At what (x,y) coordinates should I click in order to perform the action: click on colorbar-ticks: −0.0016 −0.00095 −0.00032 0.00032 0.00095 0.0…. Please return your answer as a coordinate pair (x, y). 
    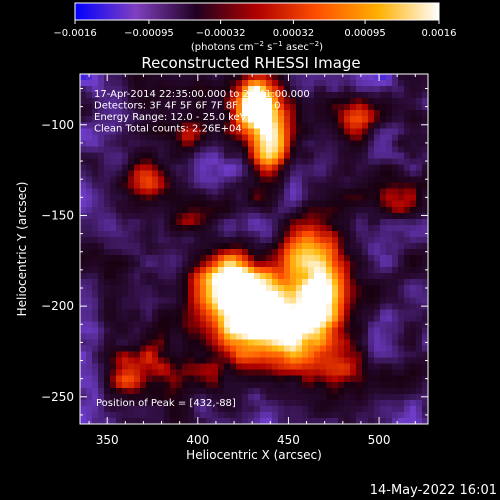
    Looking at the image, I should click on (255, 29).